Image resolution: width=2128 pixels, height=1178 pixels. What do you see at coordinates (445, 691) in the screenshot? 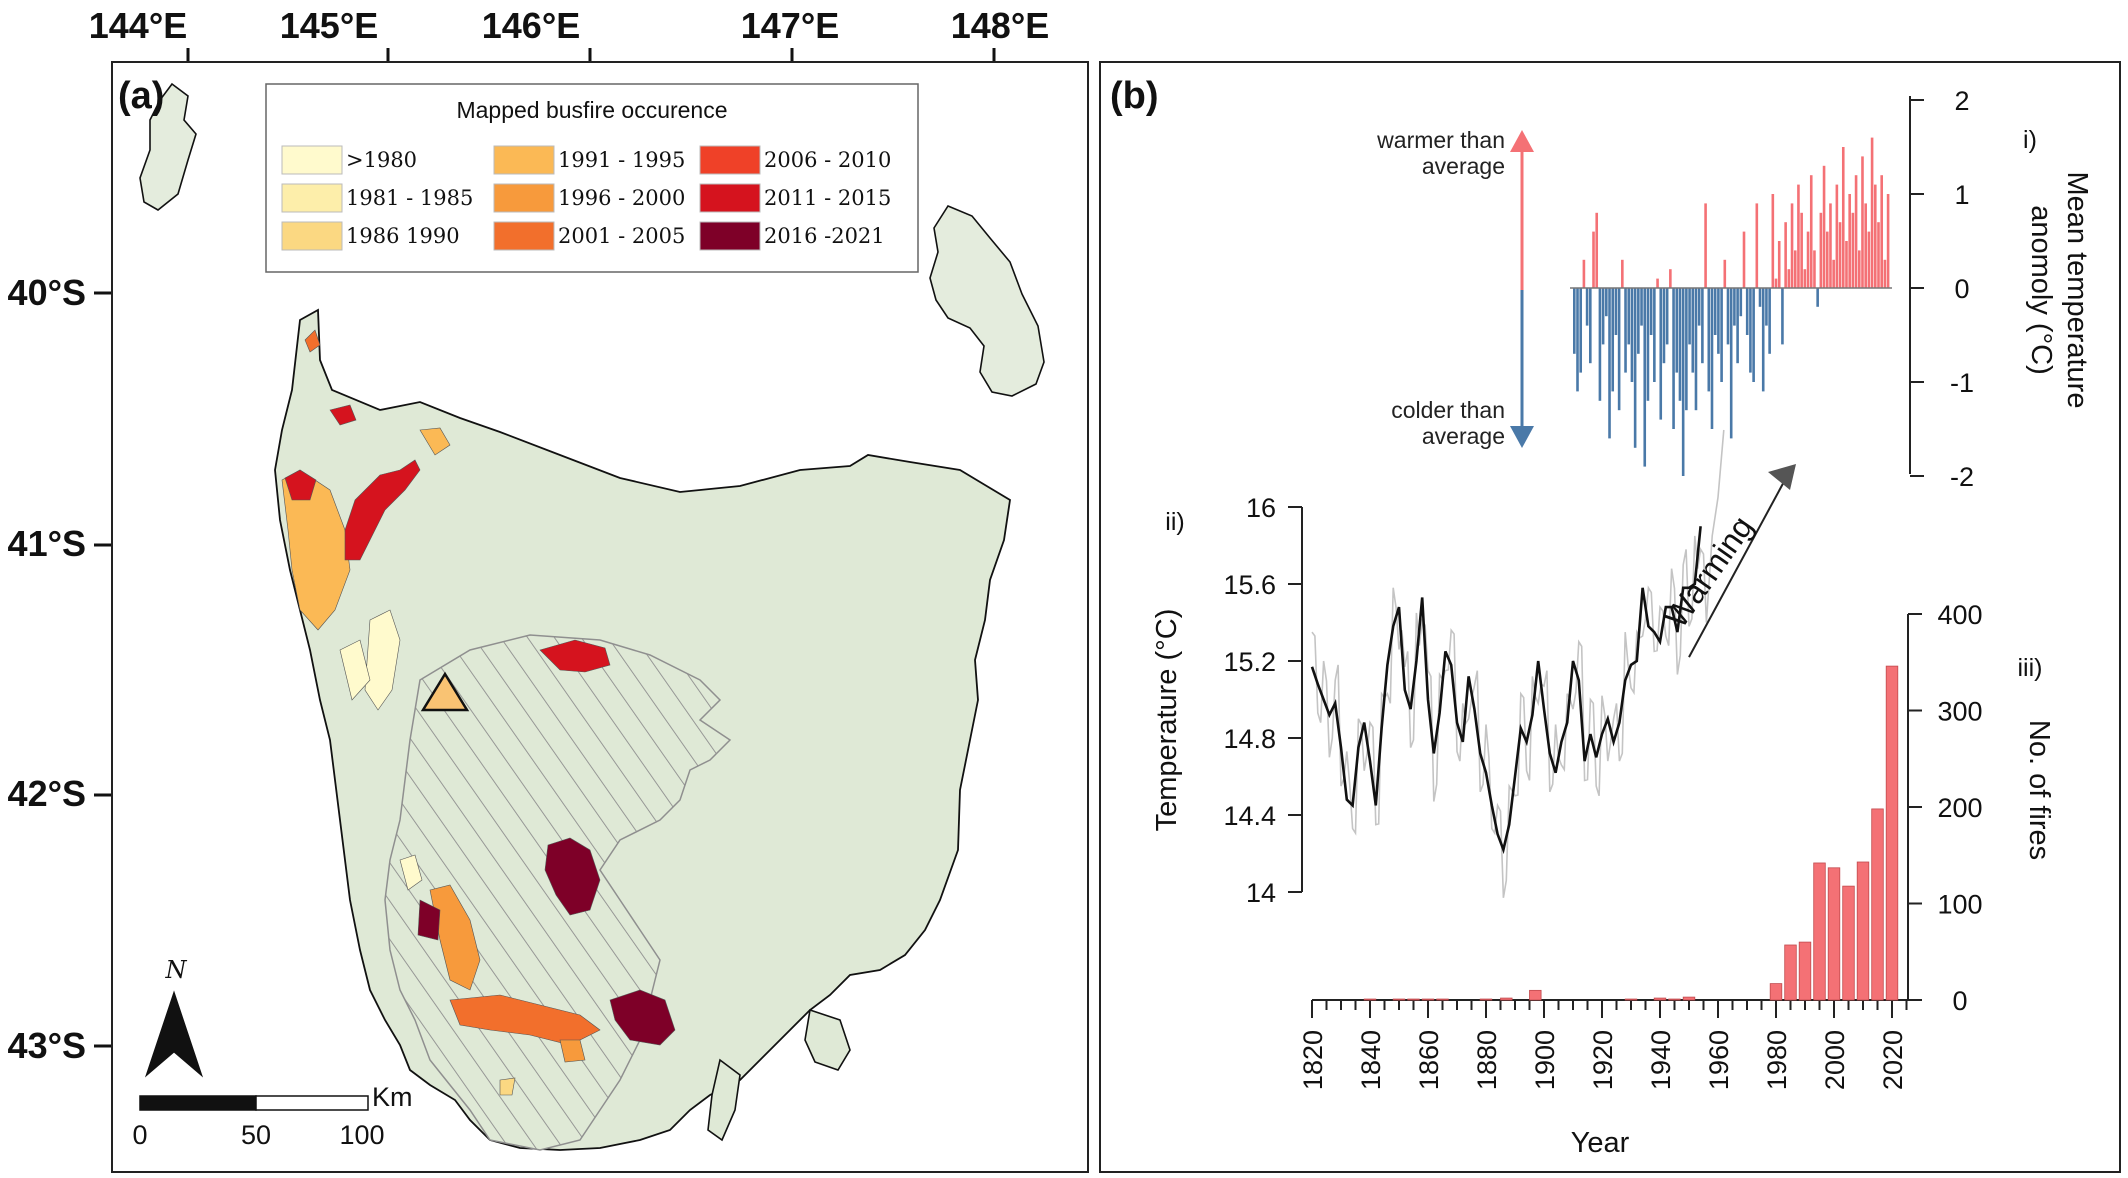
I see `site-marker` at bounding box center [445, 691].